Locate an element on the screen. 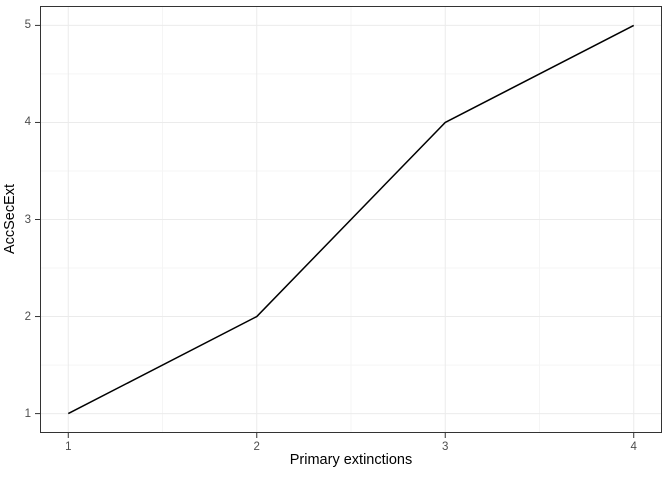  x-tick-label: 4 is located at coordinates (633, 447).